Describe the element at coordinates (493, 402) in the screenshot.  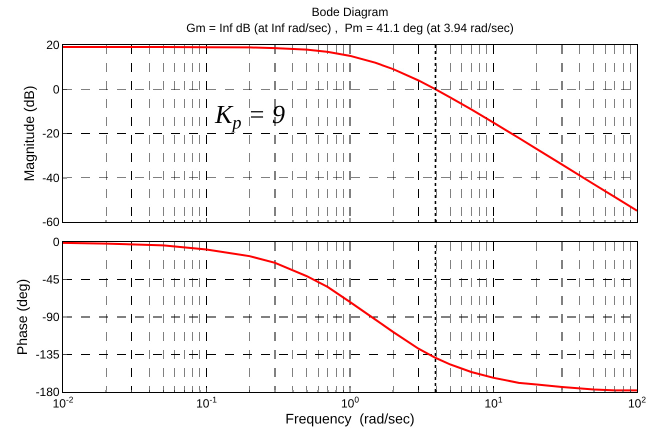
I see `x-tick-label: 10$^{1}$` at that location.